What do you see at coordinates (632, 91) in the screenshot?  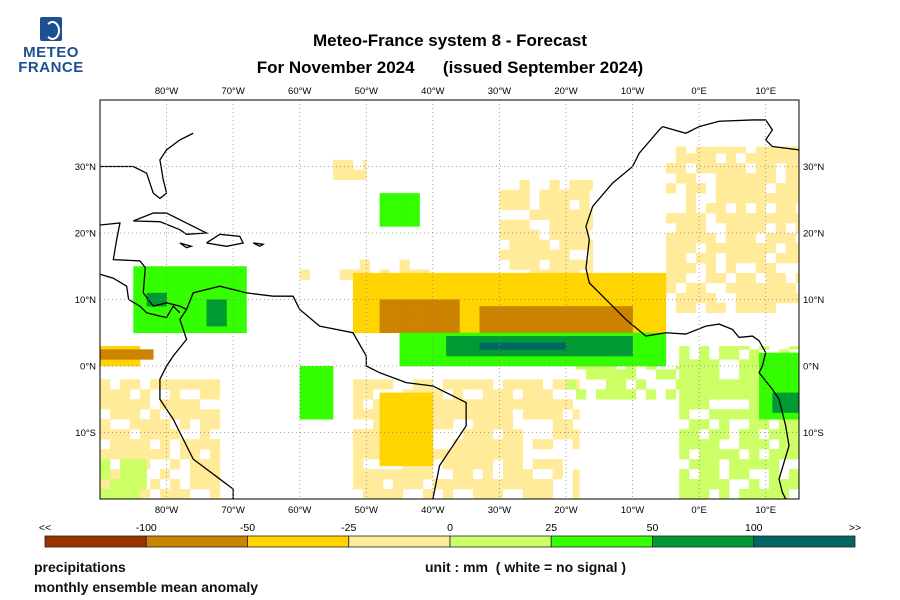 I see `lon-tick-label-top: 10°W` at bounding box center [632, 91].